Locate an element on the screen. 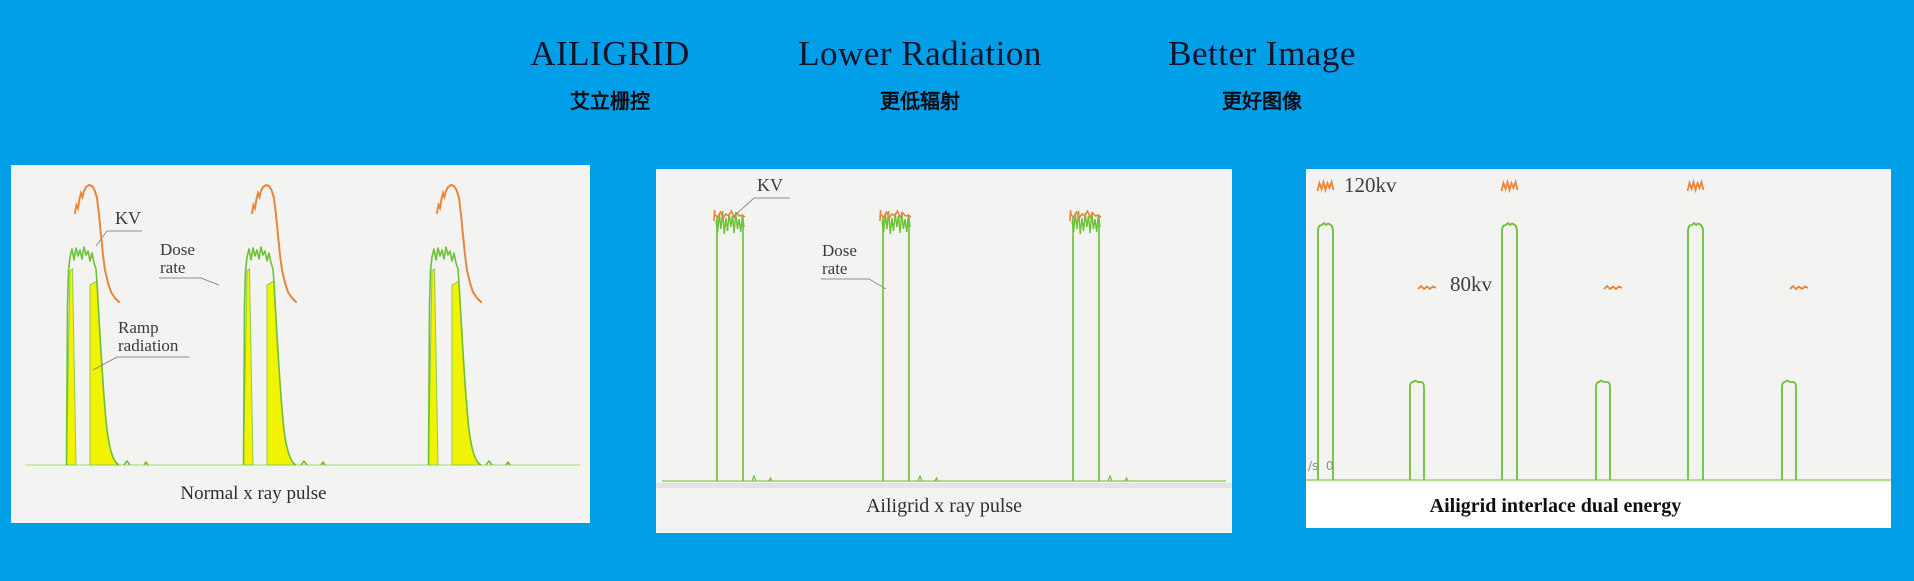  header-column-lower-radiation: Lower Radiation 更低辐射 is located at coordinates (920, 74).